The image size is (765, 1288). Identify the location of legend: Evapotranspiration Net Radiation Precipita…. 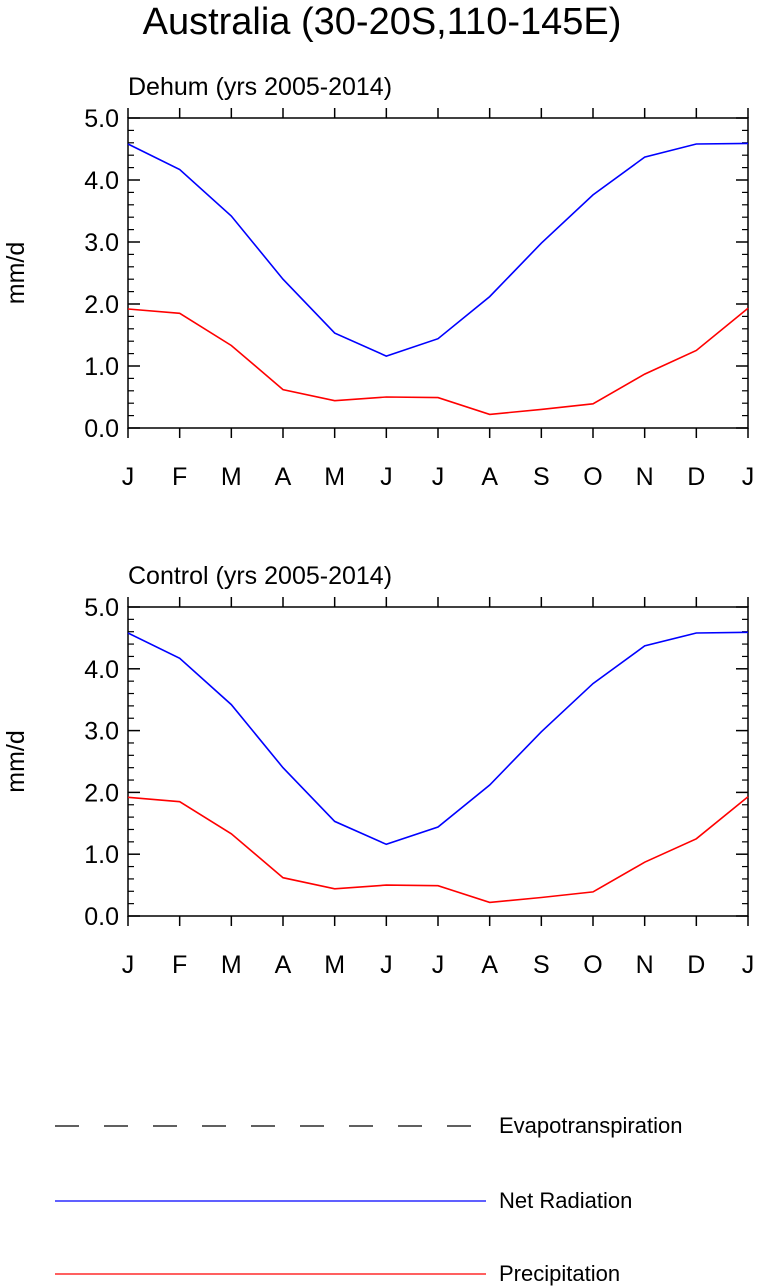
(368, 1199).